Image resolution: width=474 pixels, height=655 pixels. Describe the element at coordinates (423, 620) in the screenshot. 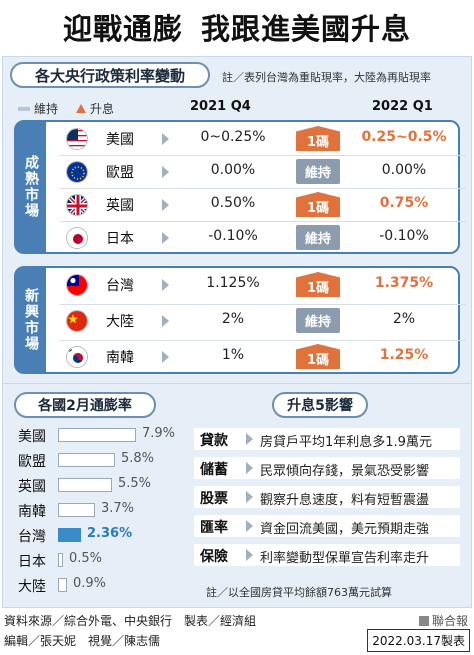

I see `publisher-logo-icon` at that location.